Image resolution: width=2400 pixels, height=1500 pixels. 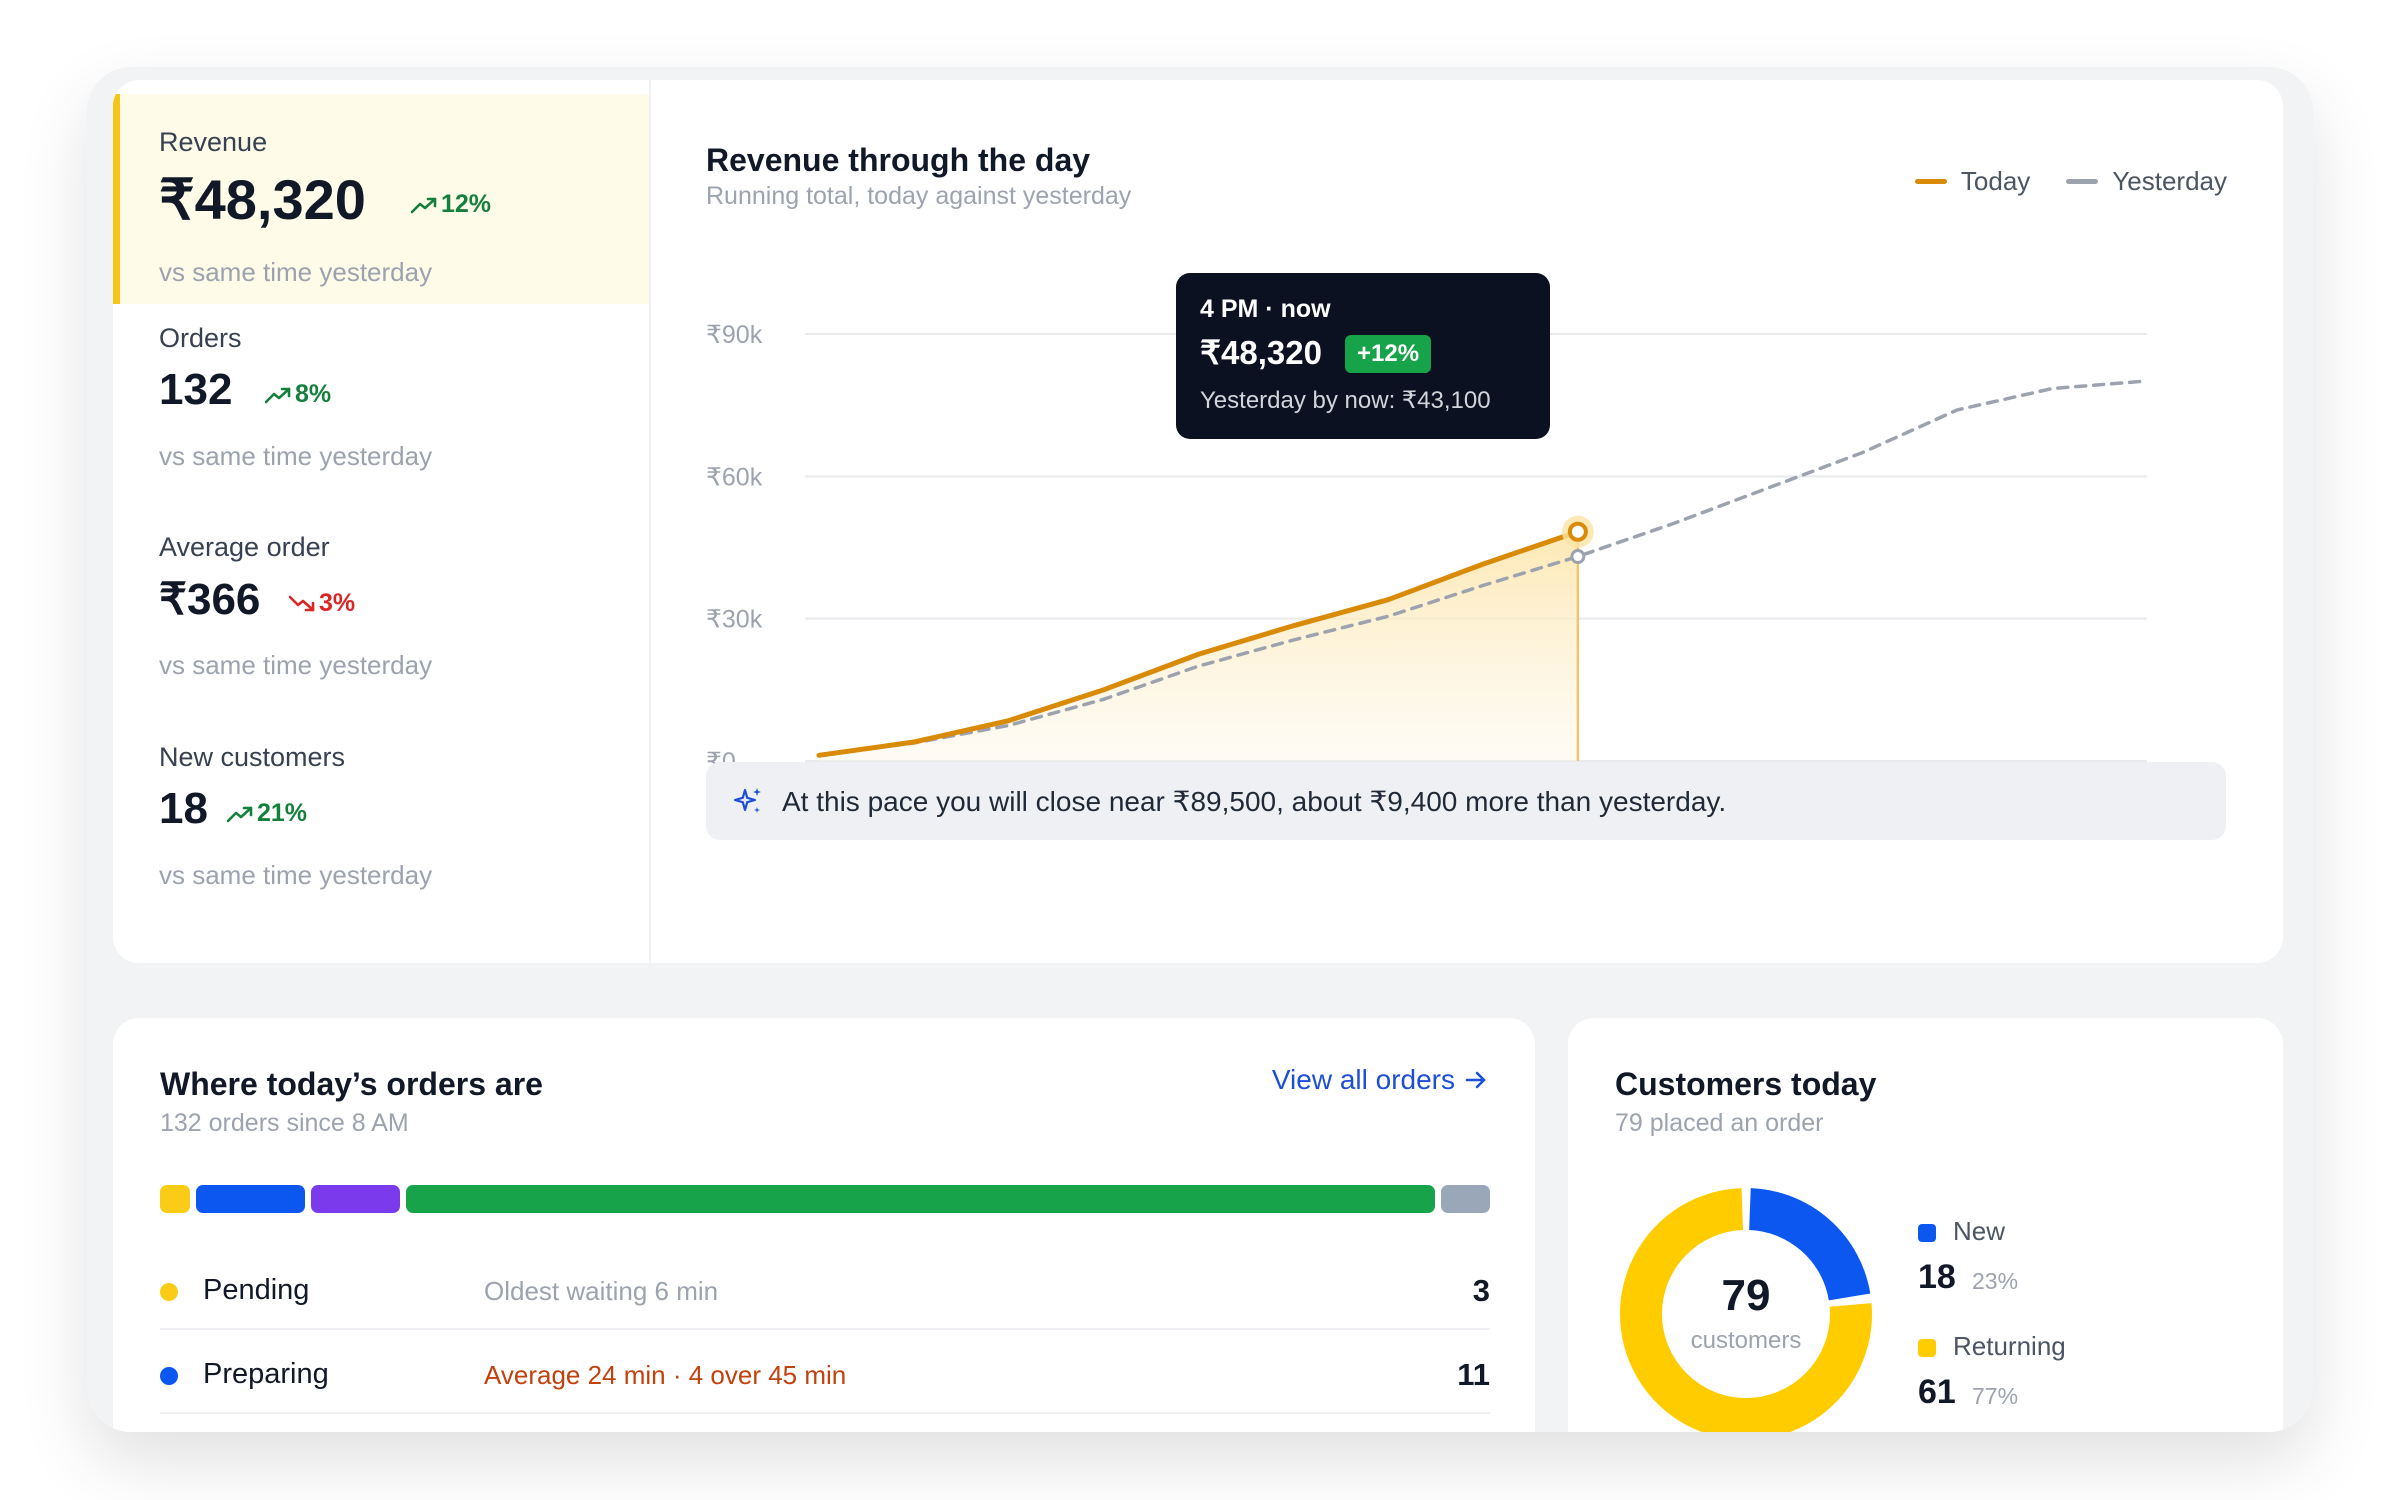 I want to click on tooltip-delta-badge: +12%, so click(x=1388, y=354).